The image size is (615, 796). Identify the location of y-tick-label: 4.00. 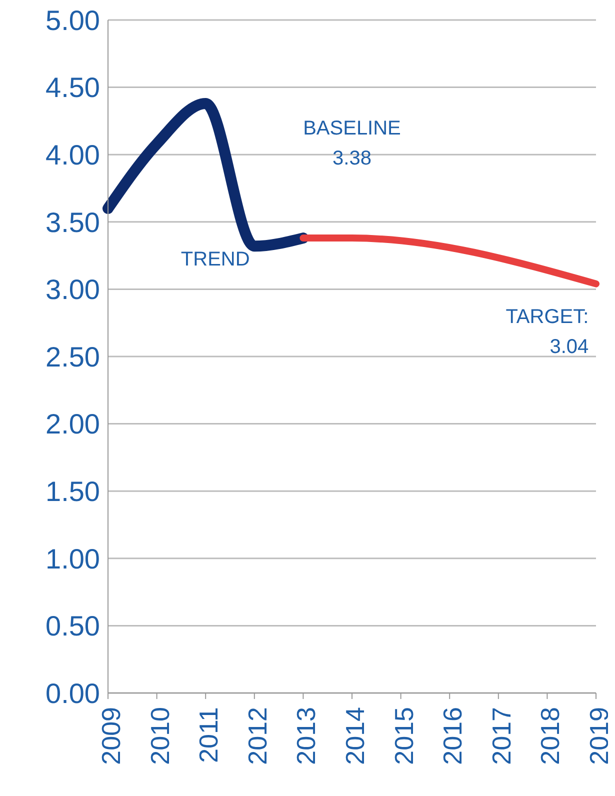
(73, 155).